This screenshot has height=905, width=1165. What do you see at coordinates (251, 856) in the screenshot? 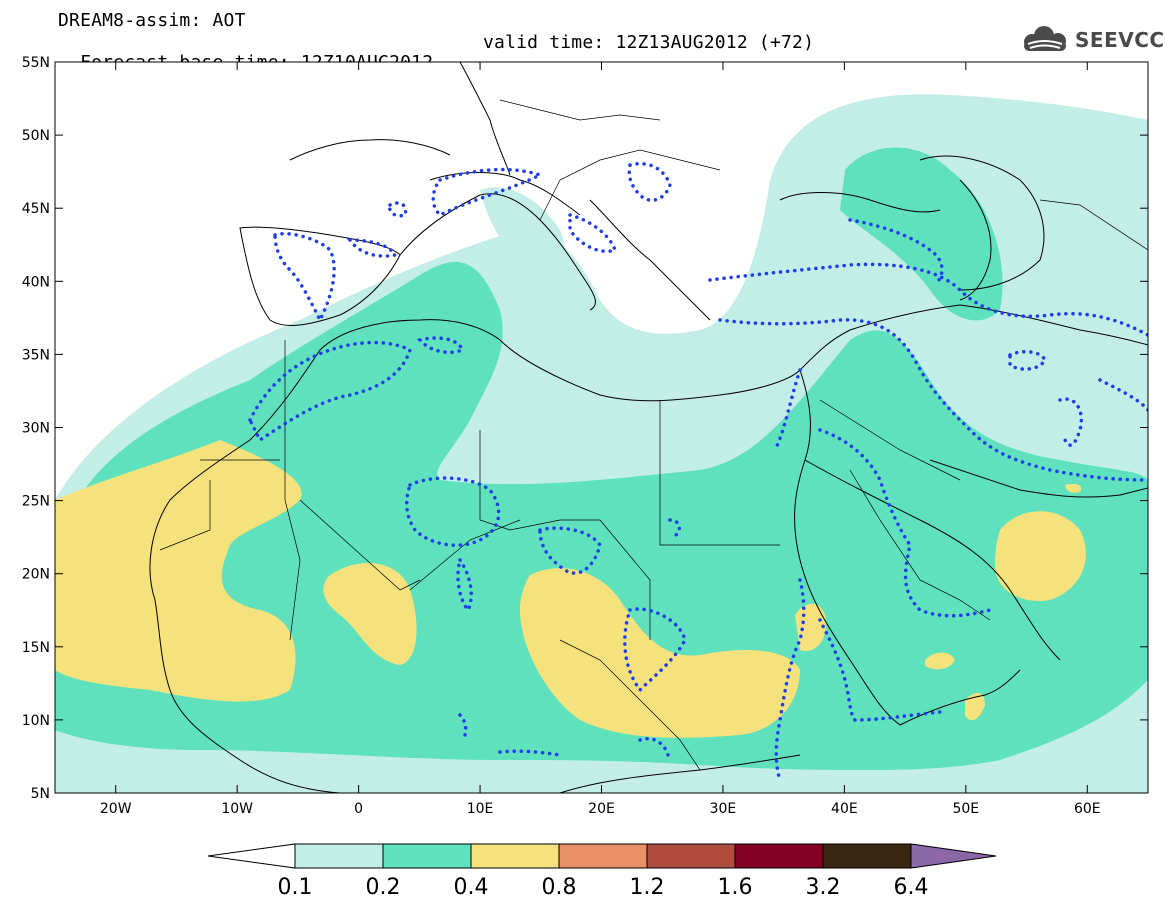
I see `colorbar-under-arrow` at bounding box center [251, 856].